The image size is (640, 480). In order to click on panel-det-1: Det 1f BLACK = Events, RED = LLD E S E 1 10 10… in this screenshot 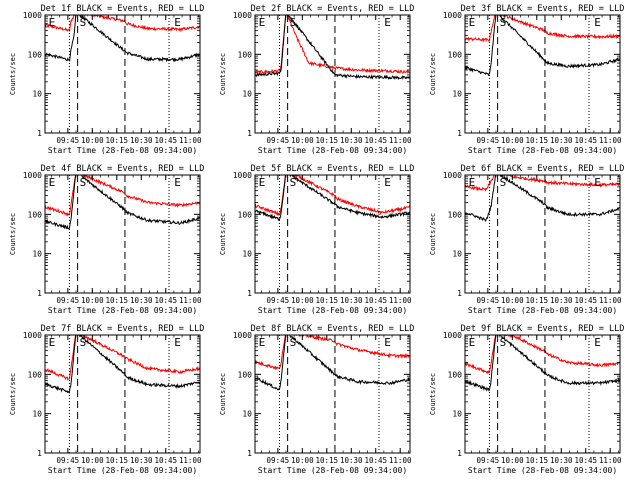, I will do `click(106, 79)`.